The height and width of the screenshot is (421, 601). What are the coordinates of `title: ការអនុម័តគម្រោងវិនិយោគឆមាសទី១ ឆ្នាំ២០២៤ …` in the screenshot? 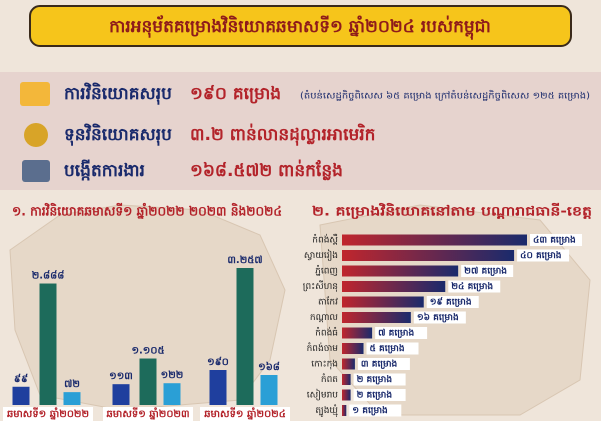 It's located at (300, 27).